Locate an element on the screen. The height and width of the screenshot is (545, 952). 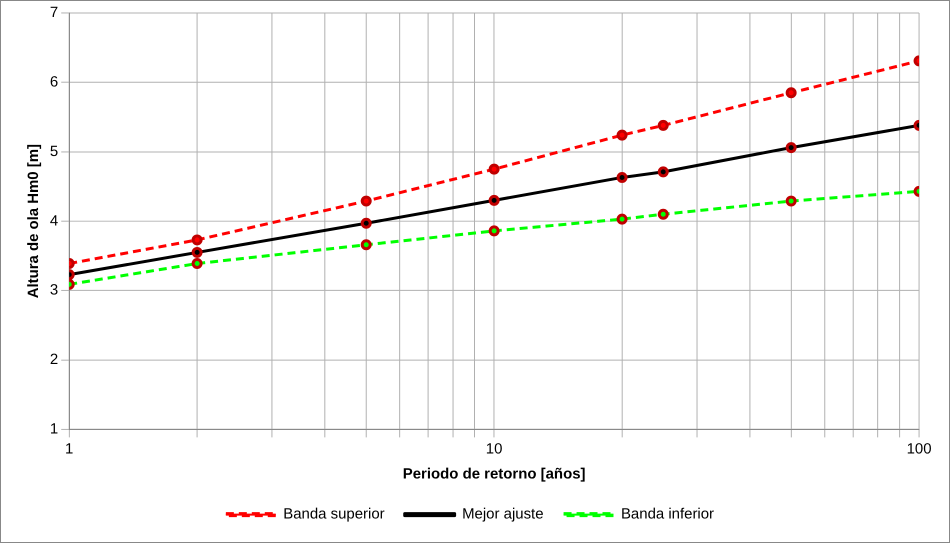
y-tick-label: 3 is located at coordinates (54, 290).